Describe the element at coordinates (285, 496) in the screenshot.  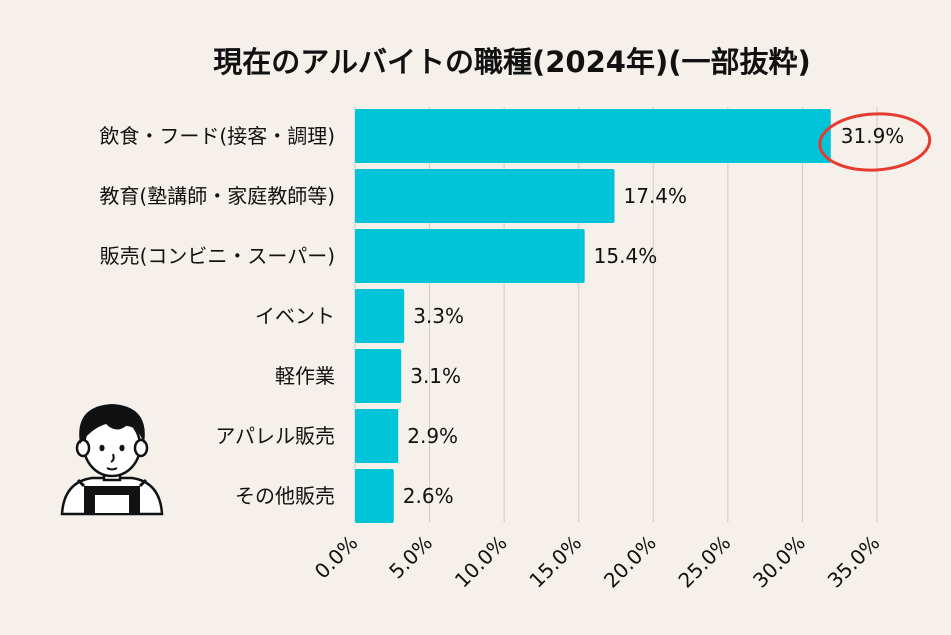
I see `category-label: その他販売` at that location.